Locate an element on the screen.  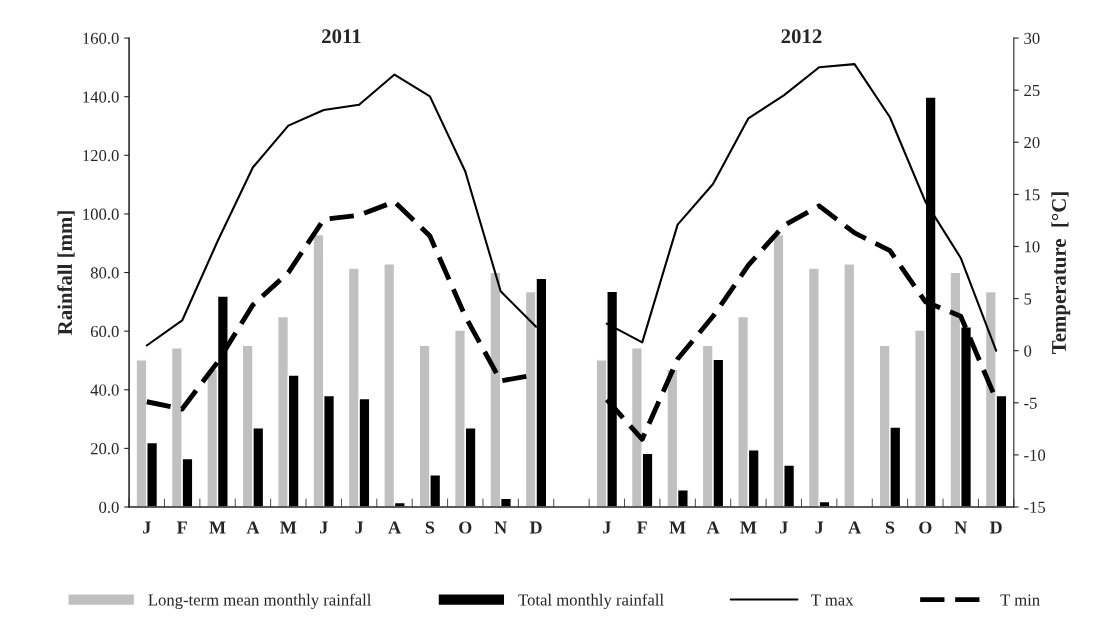
legend-label: Total monthly rainfall is located at coordinates (591, 601).